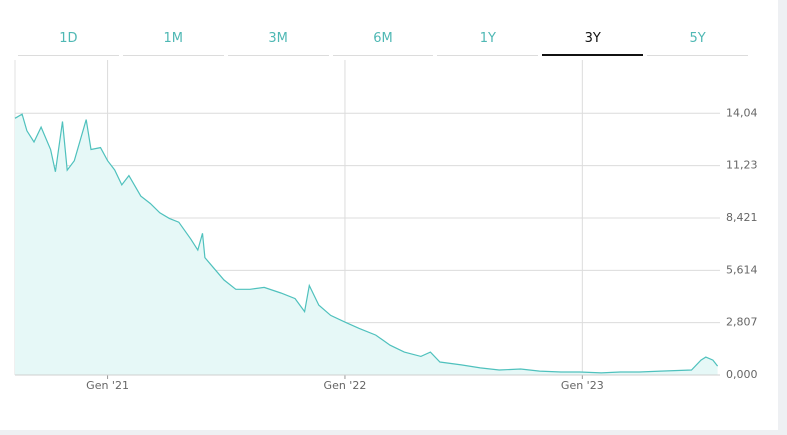 The height and width of the screenshot is (435, 787). Describe the element at coordinates (742, 269) in the screenshot. I see `y-tick-label: 5,614` at that location.